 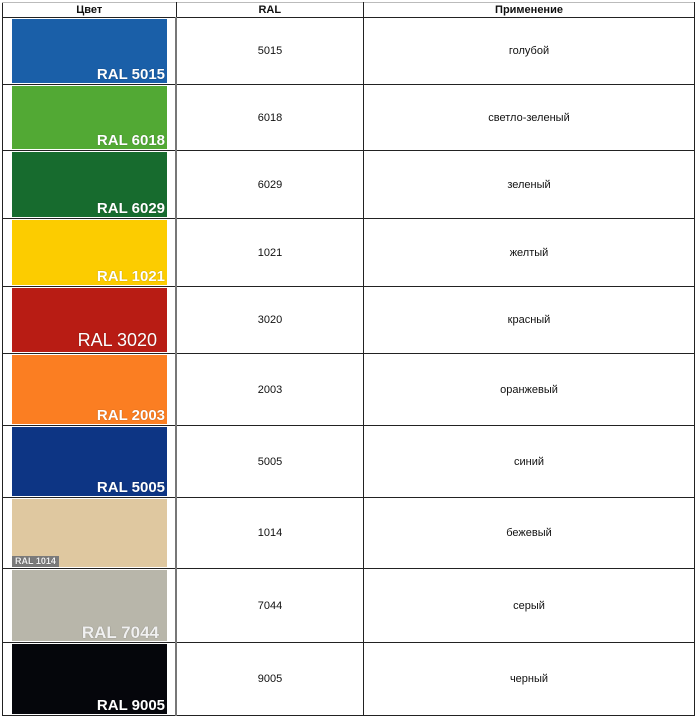 I want to click on usage-cell: оранжевый, so click(x=529, y=389).